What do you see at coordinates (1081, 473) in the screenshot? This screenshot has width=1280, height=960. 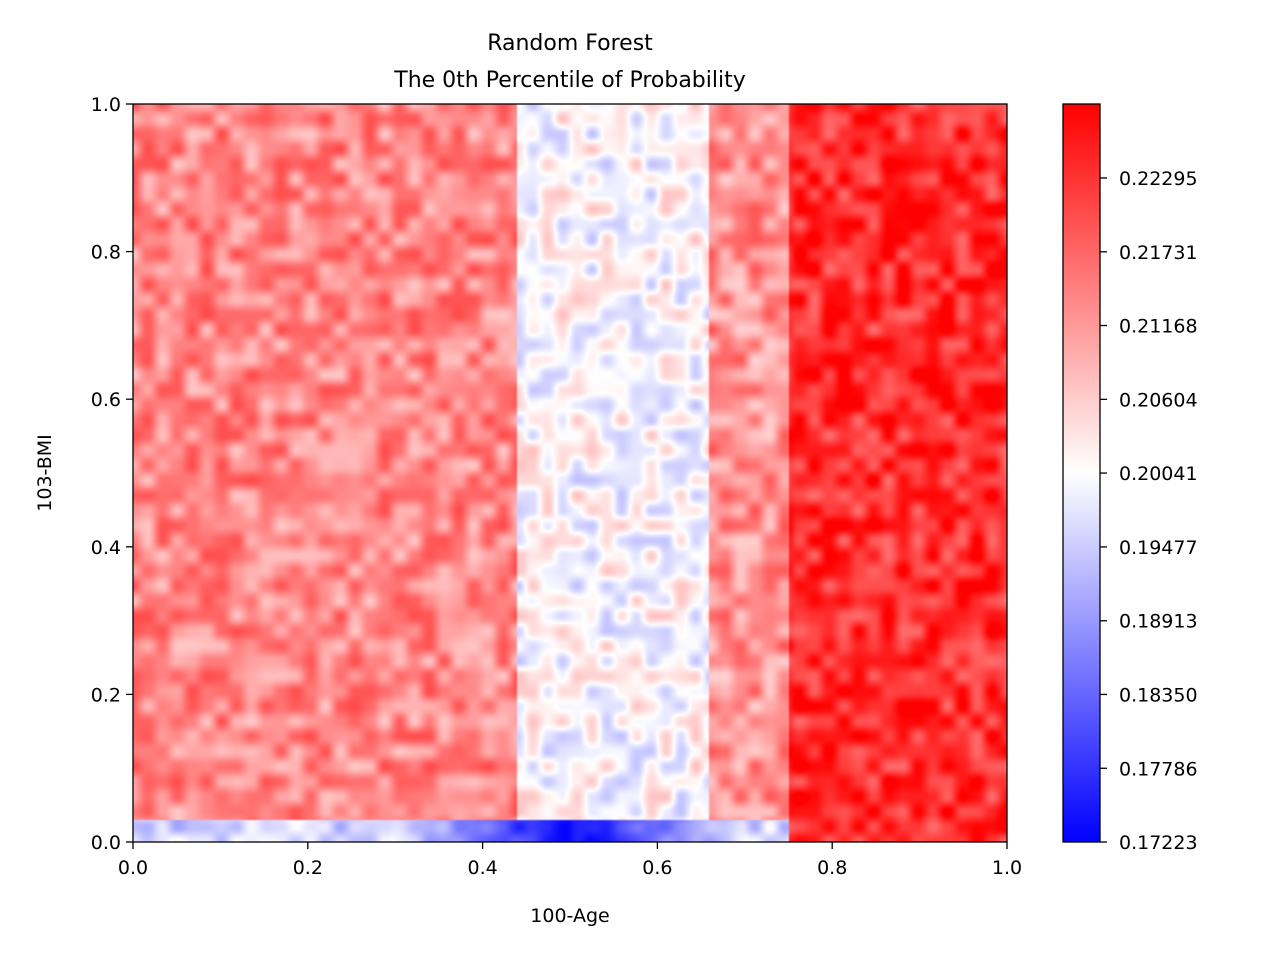 I see `colorbar` at bounding box center [1081, 473].